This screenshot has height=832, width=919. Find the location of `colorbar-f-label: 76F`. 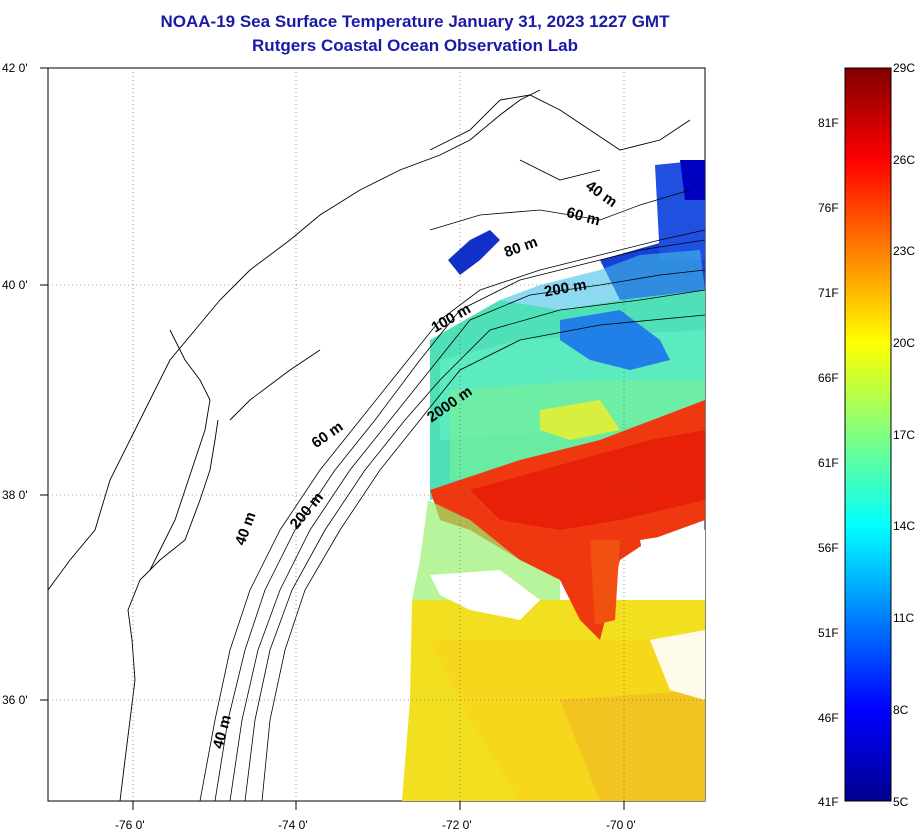

colorbar-f-label: 76F is located at coordinates (828, 208).